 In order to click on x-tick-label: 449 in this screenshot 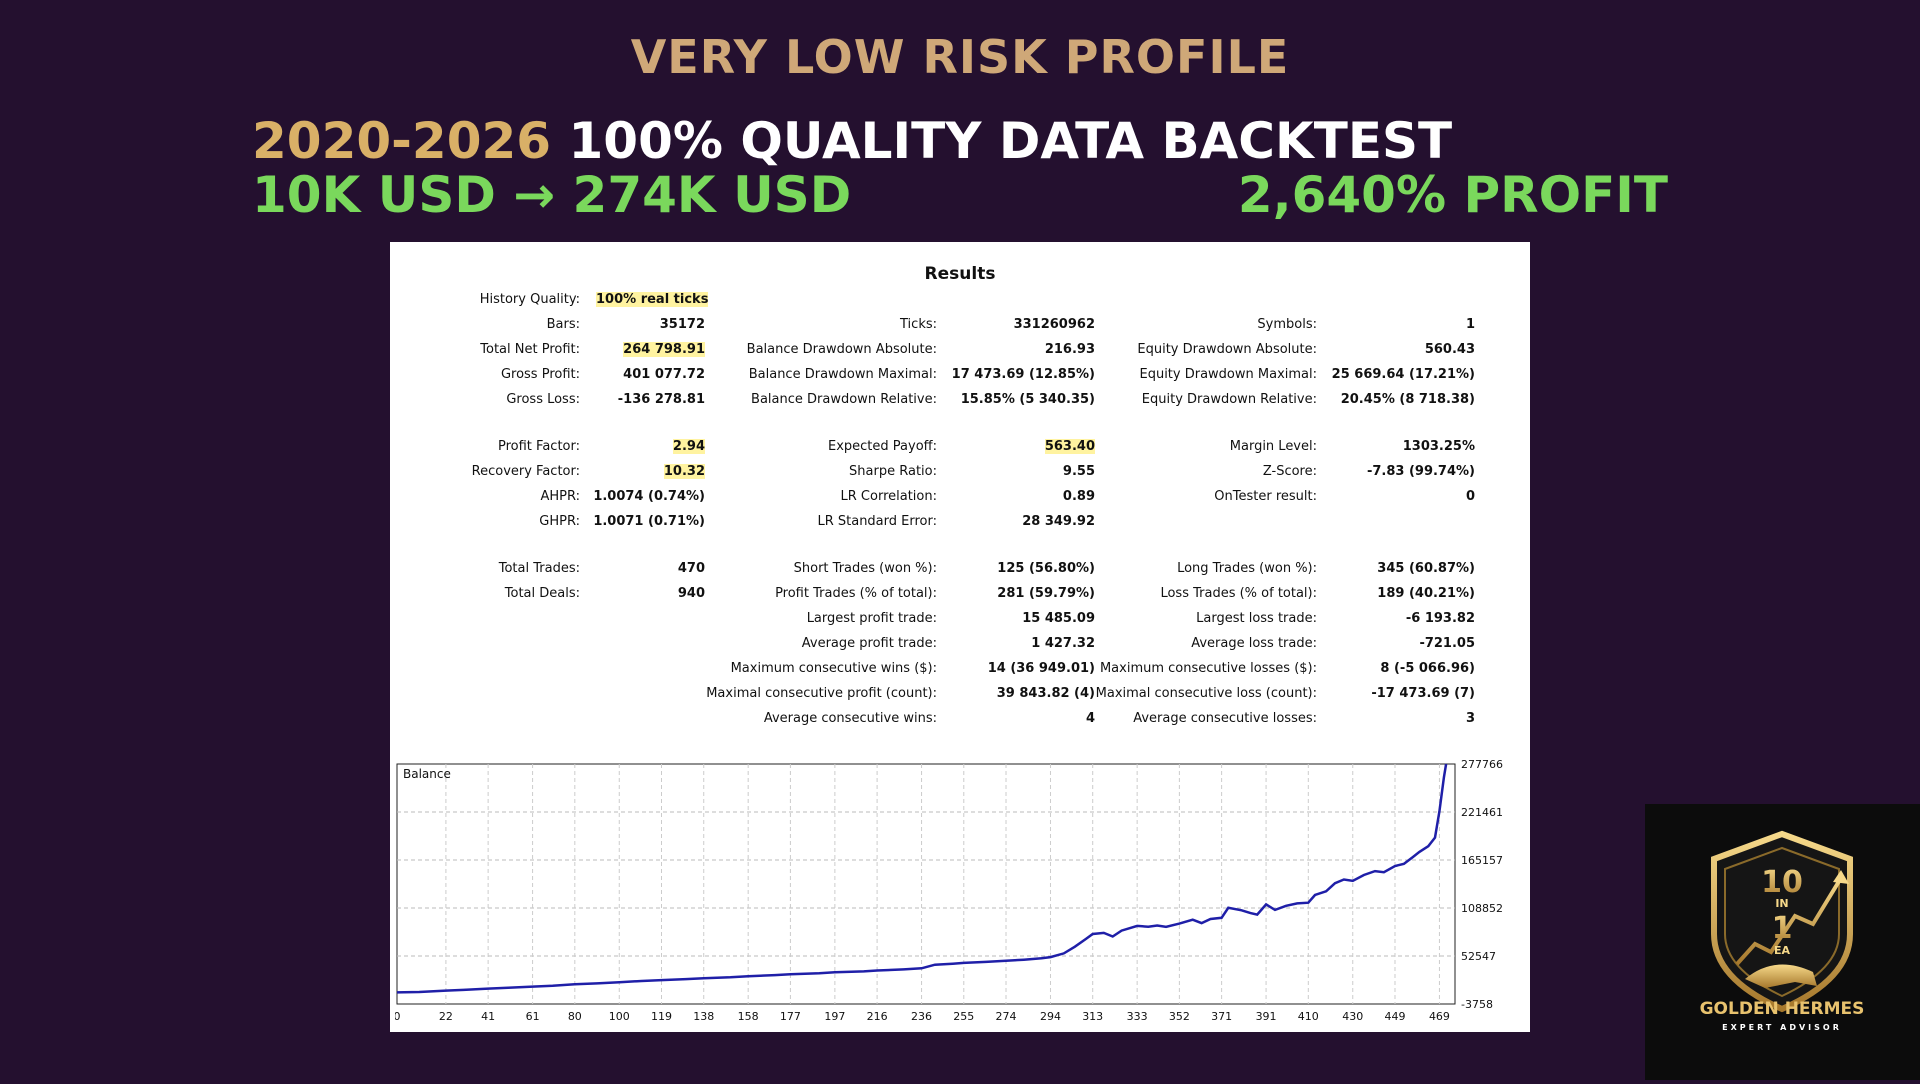, I will do `click(1394, 1016)`.